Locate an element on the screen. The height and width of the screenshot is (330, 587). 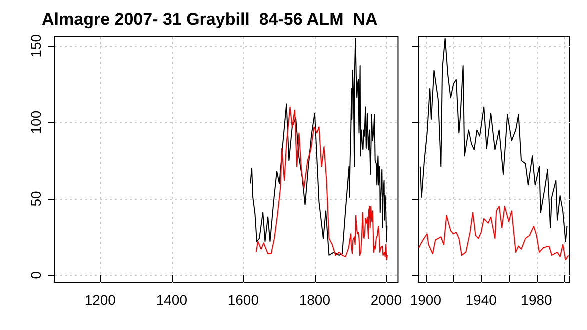
x-tick-label: 1980 is located at coordinates (537, 300).